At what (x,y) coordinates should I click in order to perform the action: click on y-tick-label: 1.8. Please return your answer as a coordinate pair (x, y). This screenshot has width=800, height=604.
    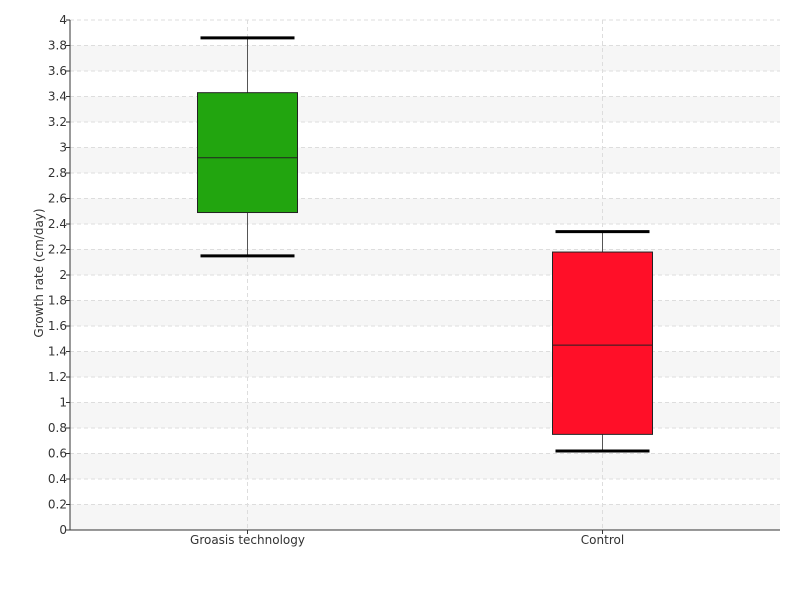
    Looking at the image, I should click on (57, 301).